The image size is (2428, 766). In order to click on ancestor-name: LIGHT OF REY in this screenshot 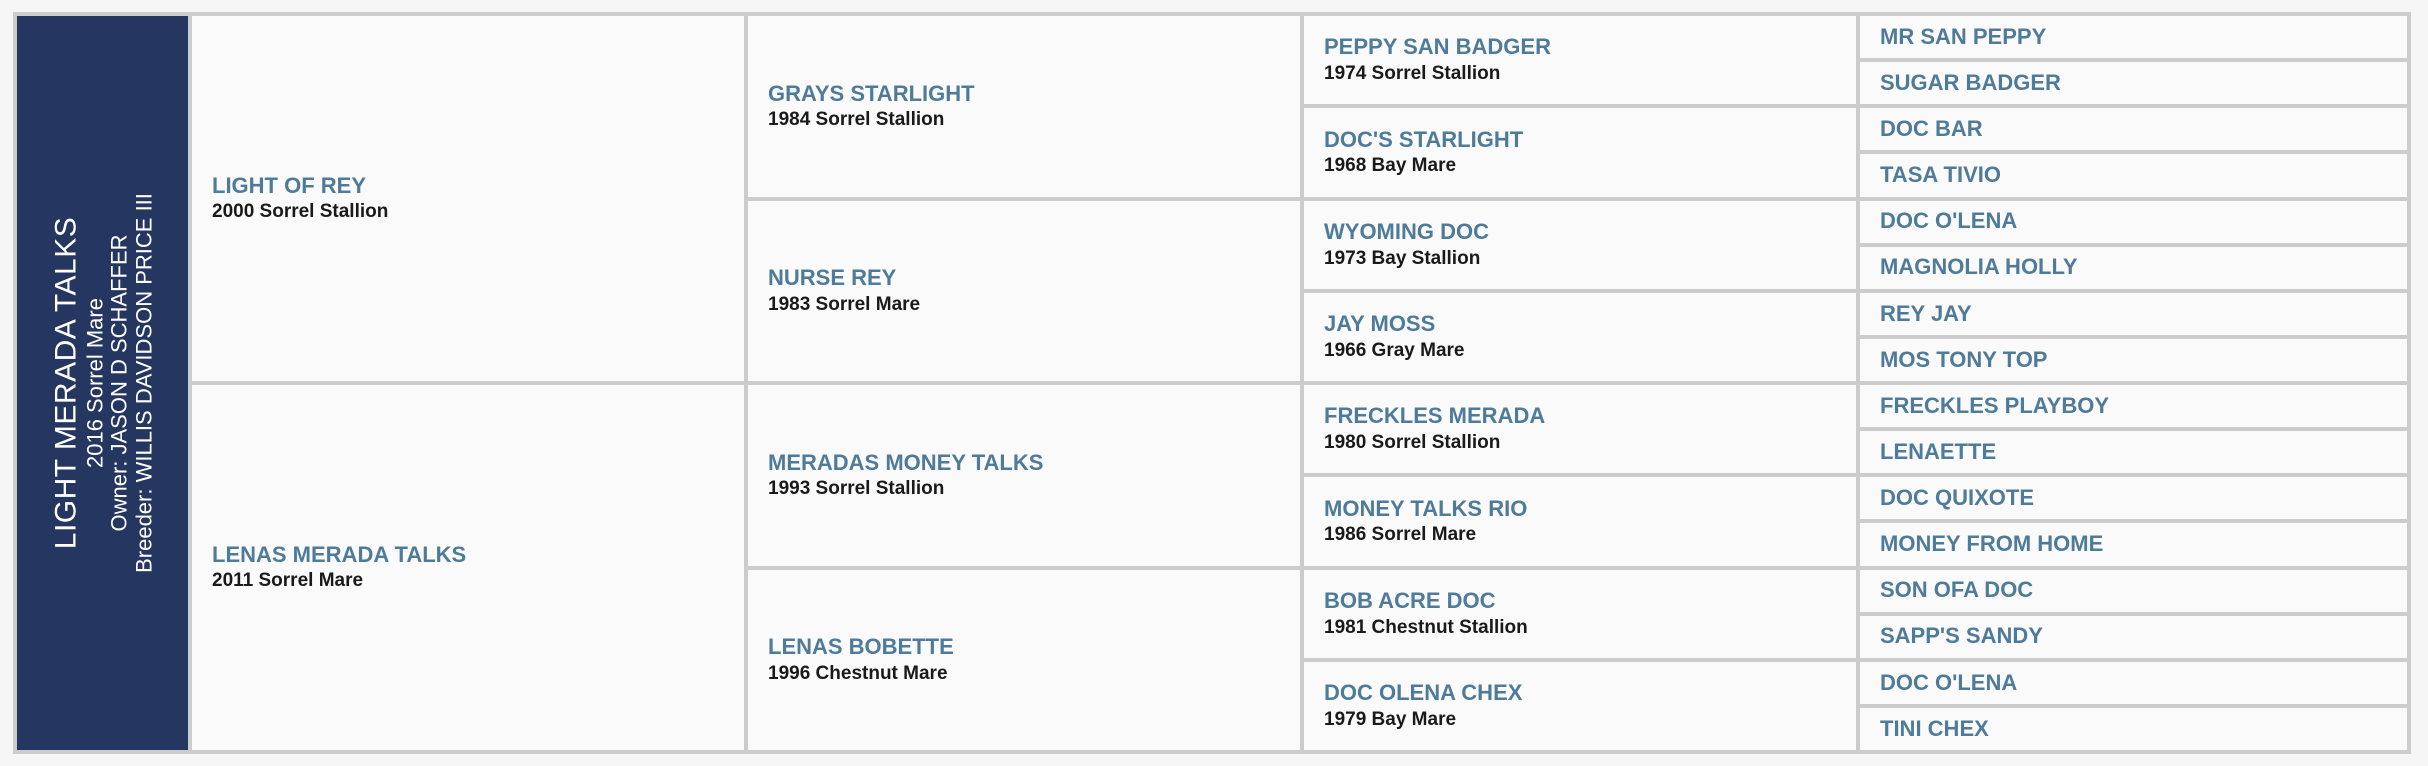, I will do `click(289, 185)`.